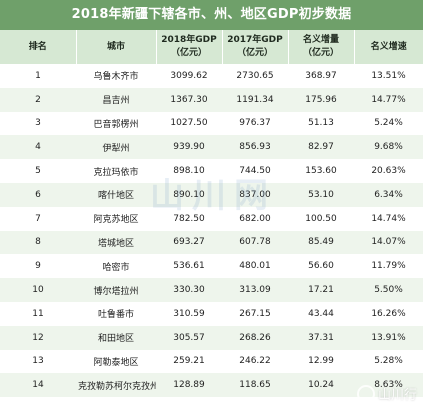 Image resolution: width=423 pixels, height=407 pixels. I want to click on cell-rate: 5.28%, so click(388, 361).